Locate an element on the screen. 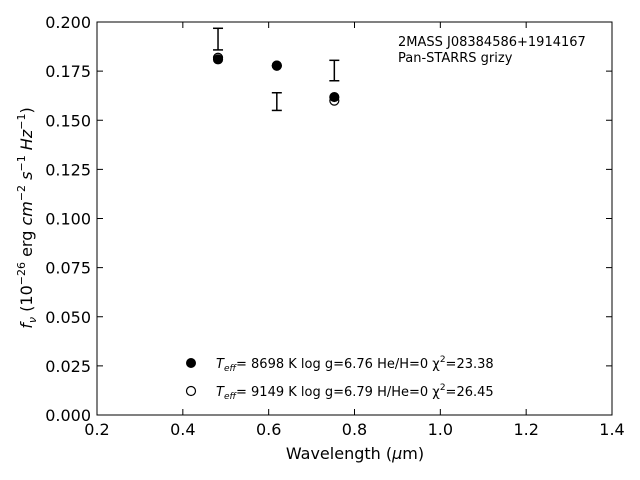  annotation-object-name: 2MASS J08384586+1914167 is located at coordinates (492, 42).